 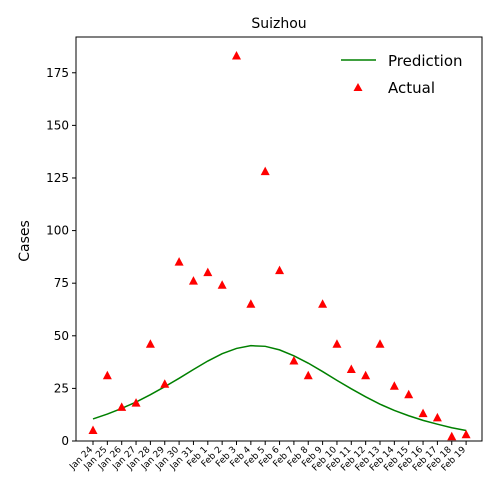 I want to click on legend-actual-label: Actual, so click(x=411, y=88).